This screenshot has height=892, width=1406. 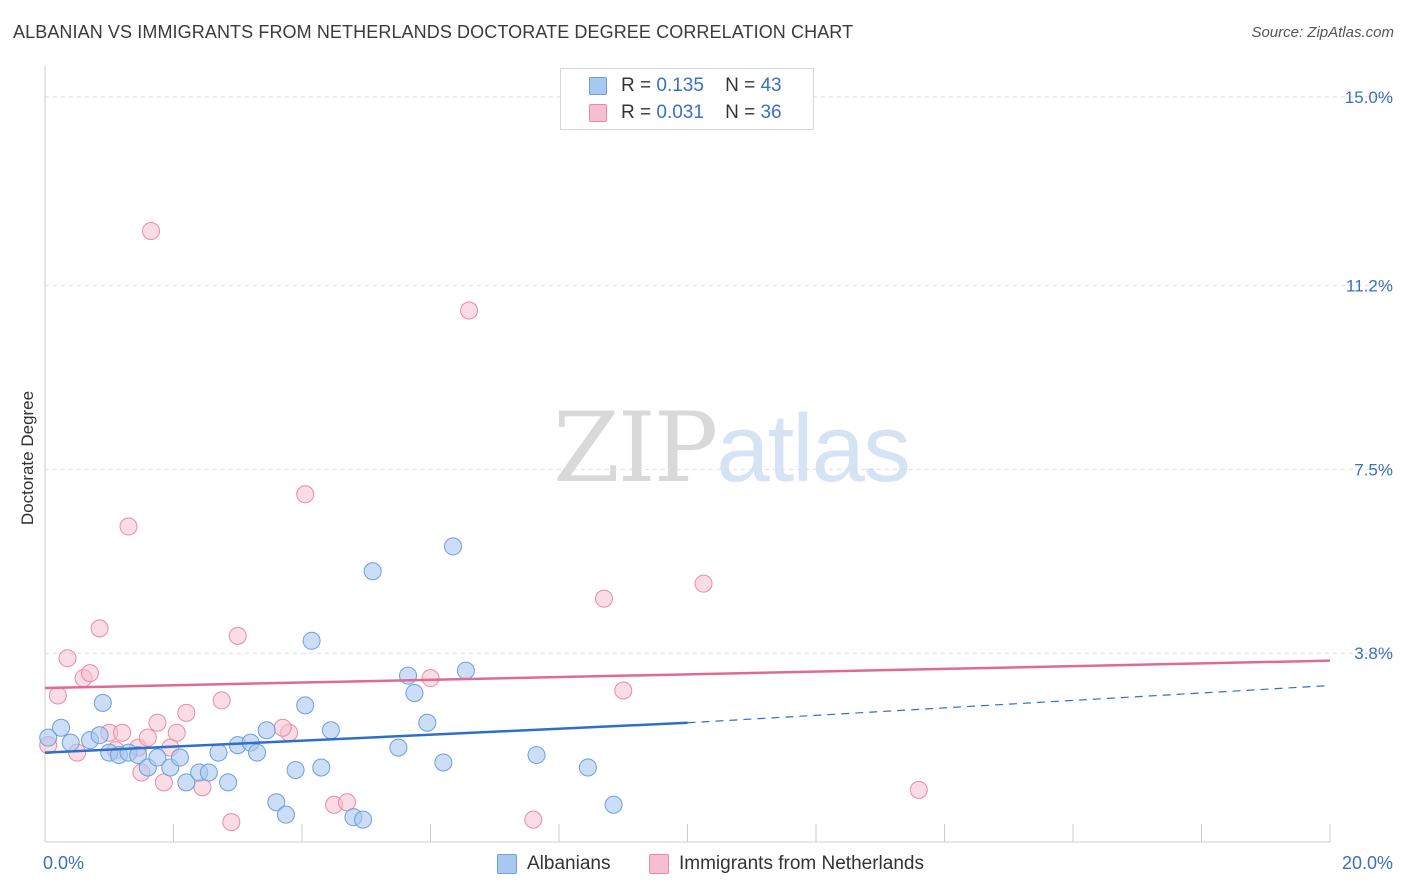 What do you see at coordinates (598, 113) in the screenshot?
I see `legend-swatch-netherlands` at bounding box center [598, 113].